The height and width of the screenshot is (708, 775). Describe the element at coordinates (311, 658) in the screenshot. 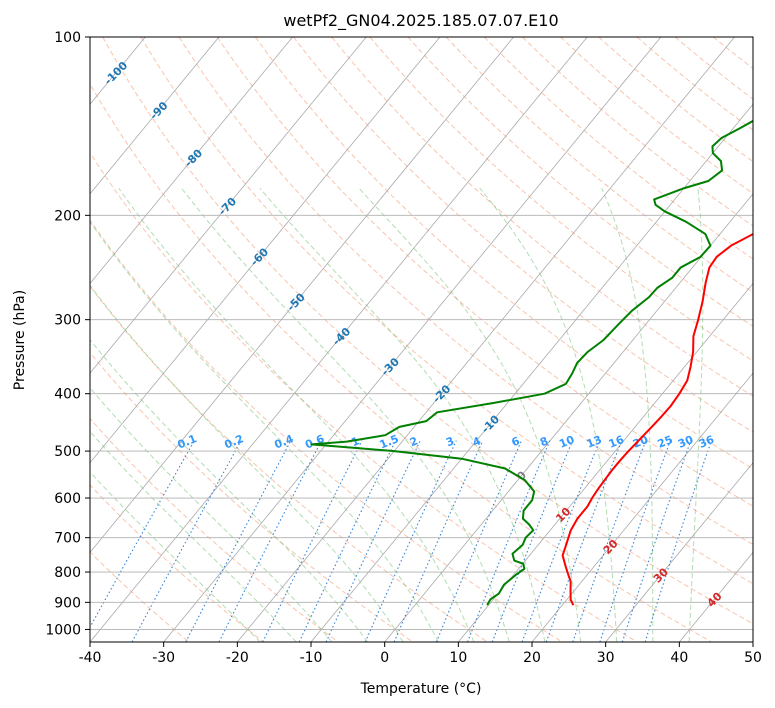

I see `x-tick-label: -10` at that location.